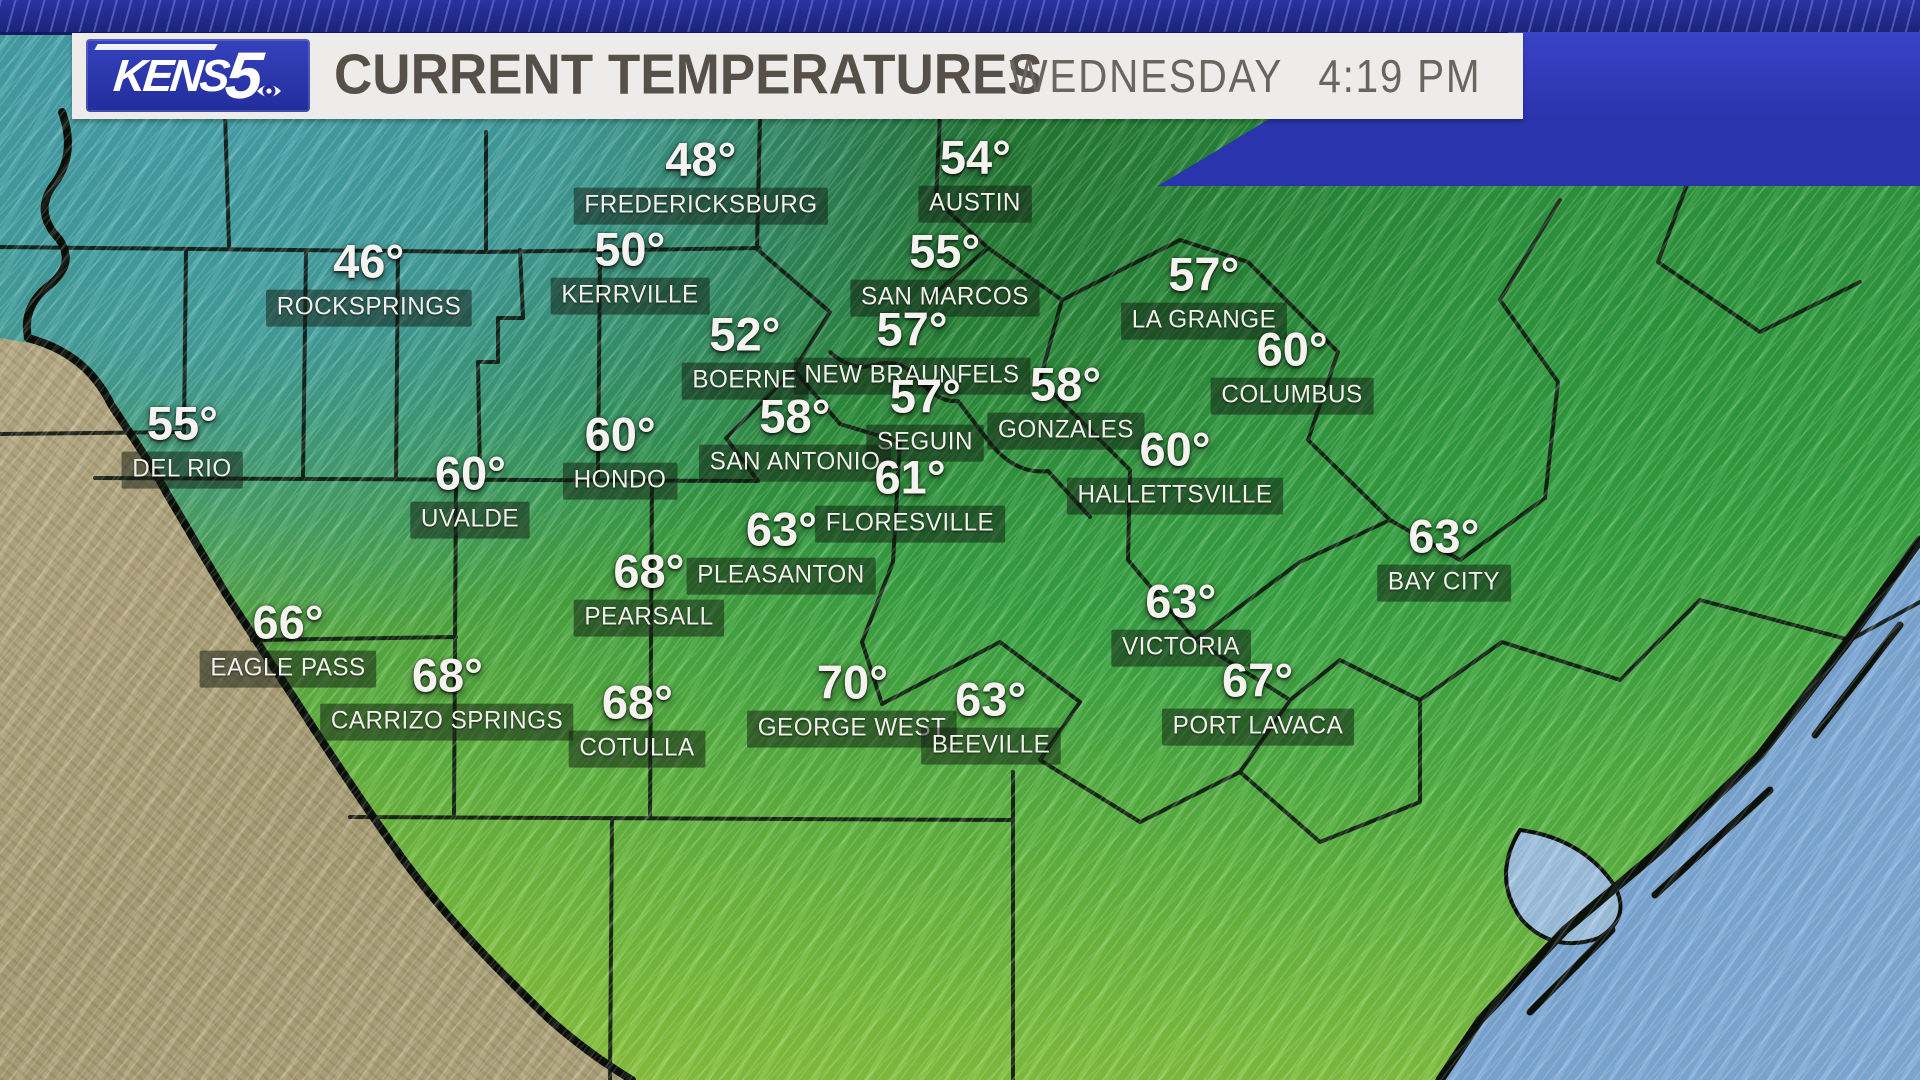 The image size is (1920, 1080). Describe the element at coordinates (1538, 152) in the screenshot. I see `header-right-band` at that location.